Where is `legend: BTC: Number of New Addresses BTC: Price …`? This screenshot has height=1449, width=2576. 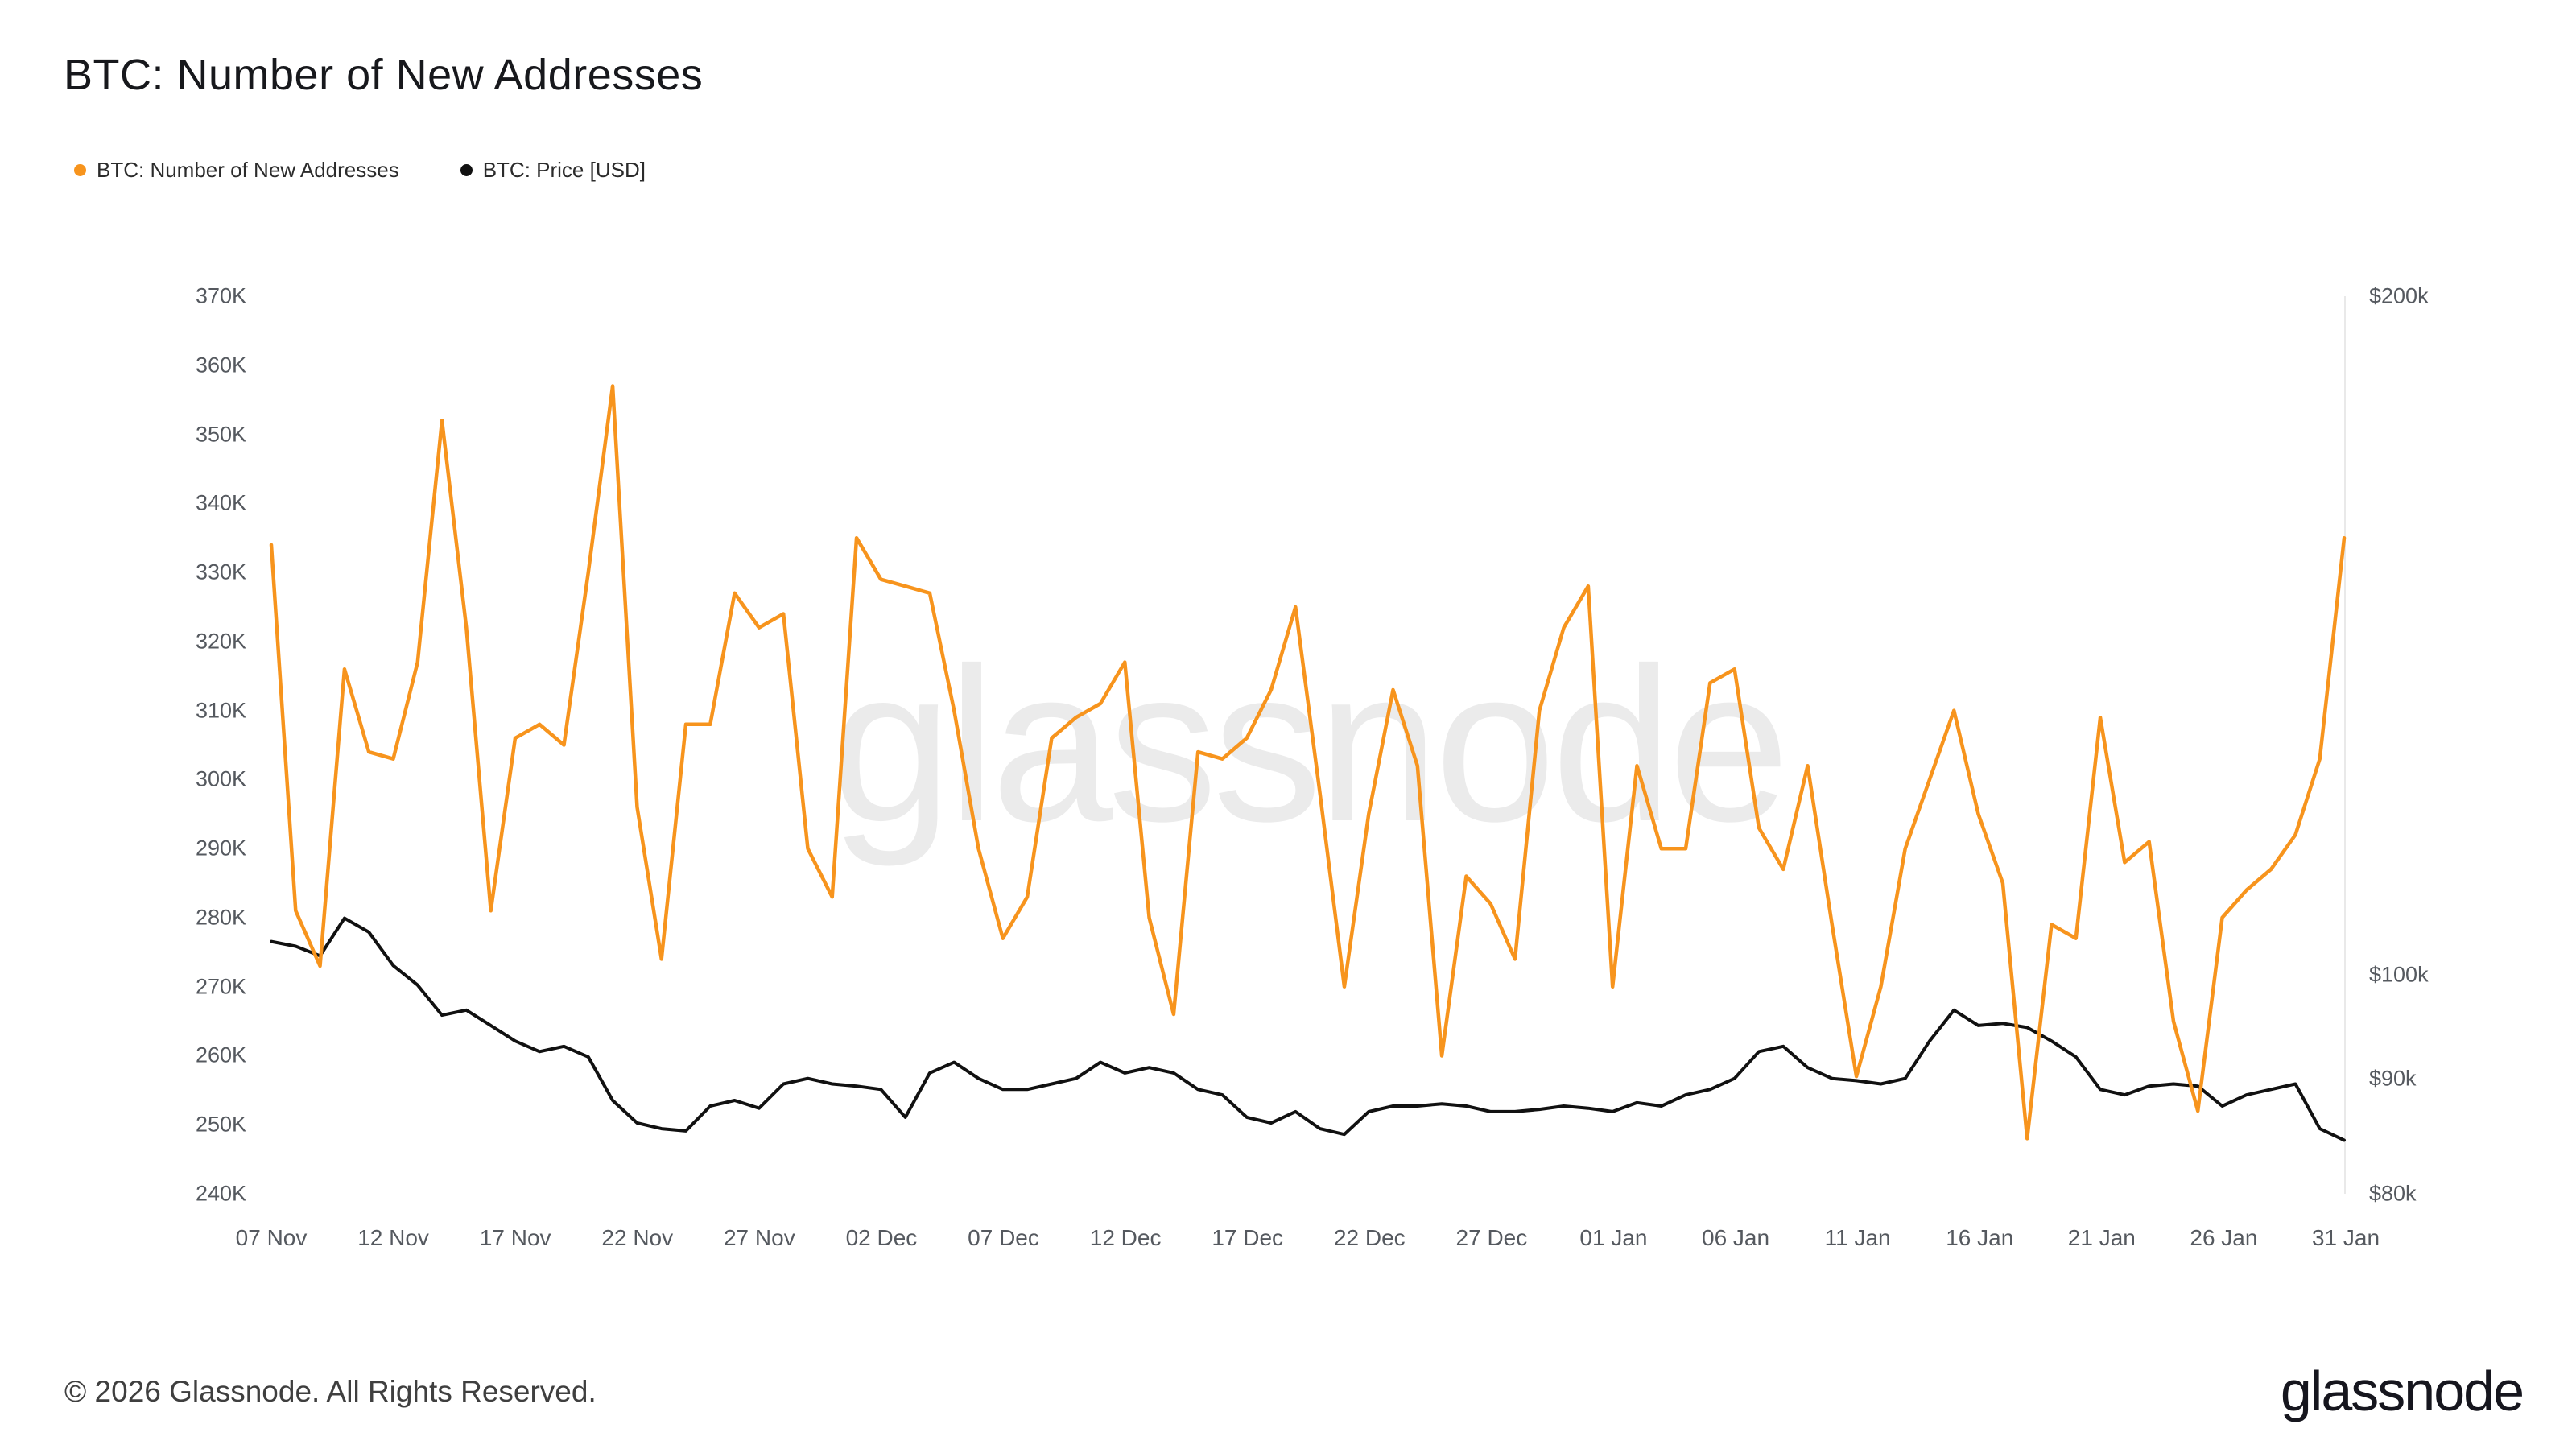 legend: BTC: Number of New Addresses BTC: Price … is located at coordinates (390, 170).